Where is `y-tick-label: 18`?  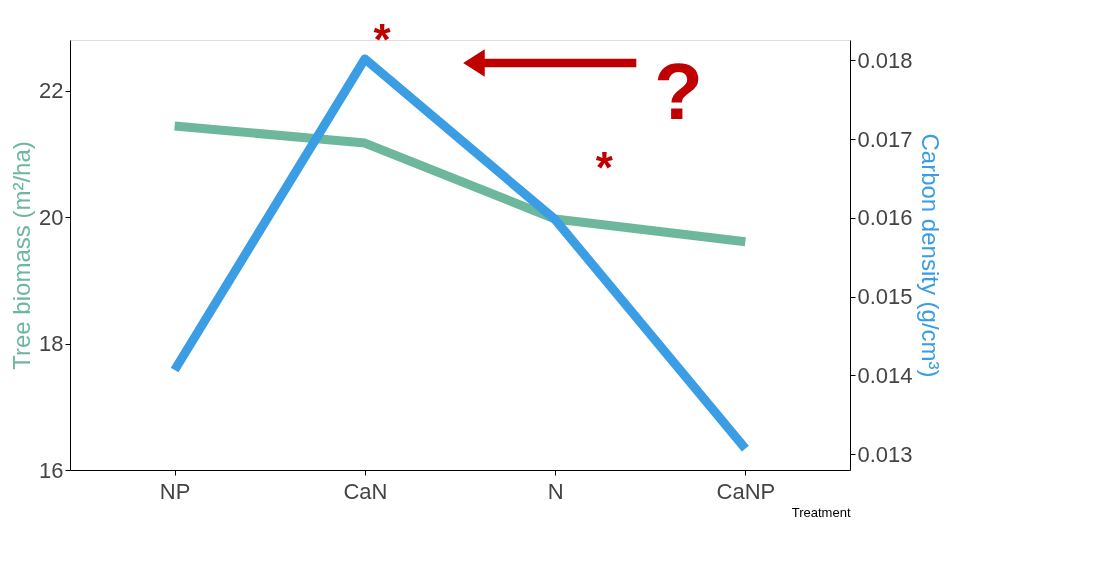 y-tick-label: 18 is located at coordinates (51, 344).